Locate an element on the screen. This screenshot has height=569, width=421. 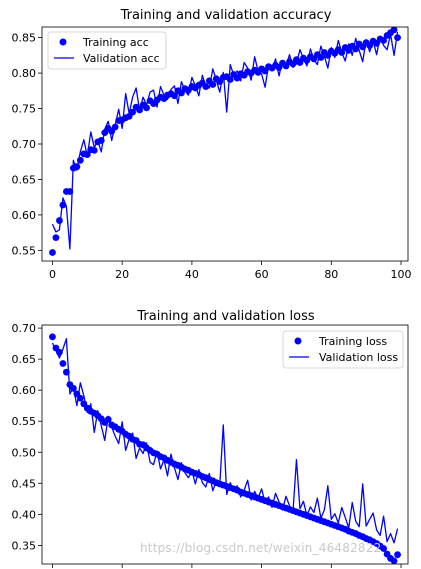
loss-ytick-label: 0.60 is located at coordinates (24, 390).